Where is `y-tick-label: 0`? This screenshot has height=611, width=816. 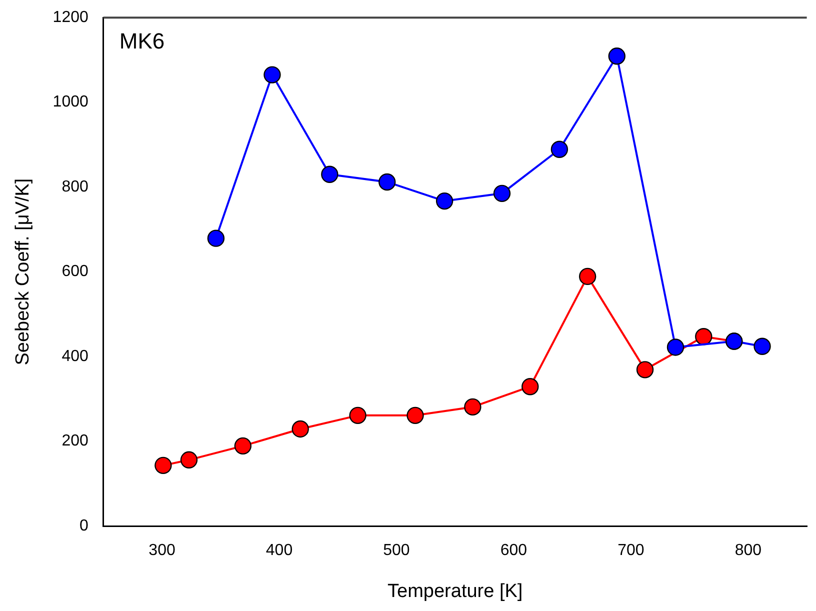 y-tick-label: 0 is located at coordinates (83, 525).